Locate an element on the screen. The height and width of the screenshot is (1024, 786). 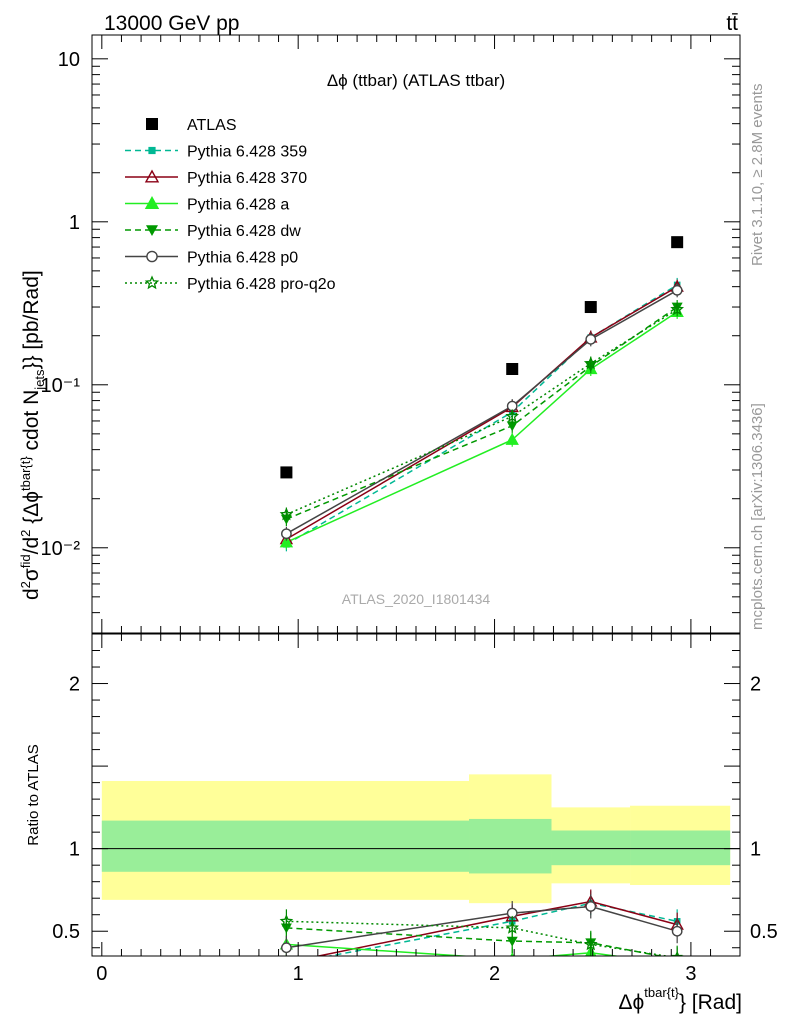
ratio-series-markers is located at coordinates (482, 929).